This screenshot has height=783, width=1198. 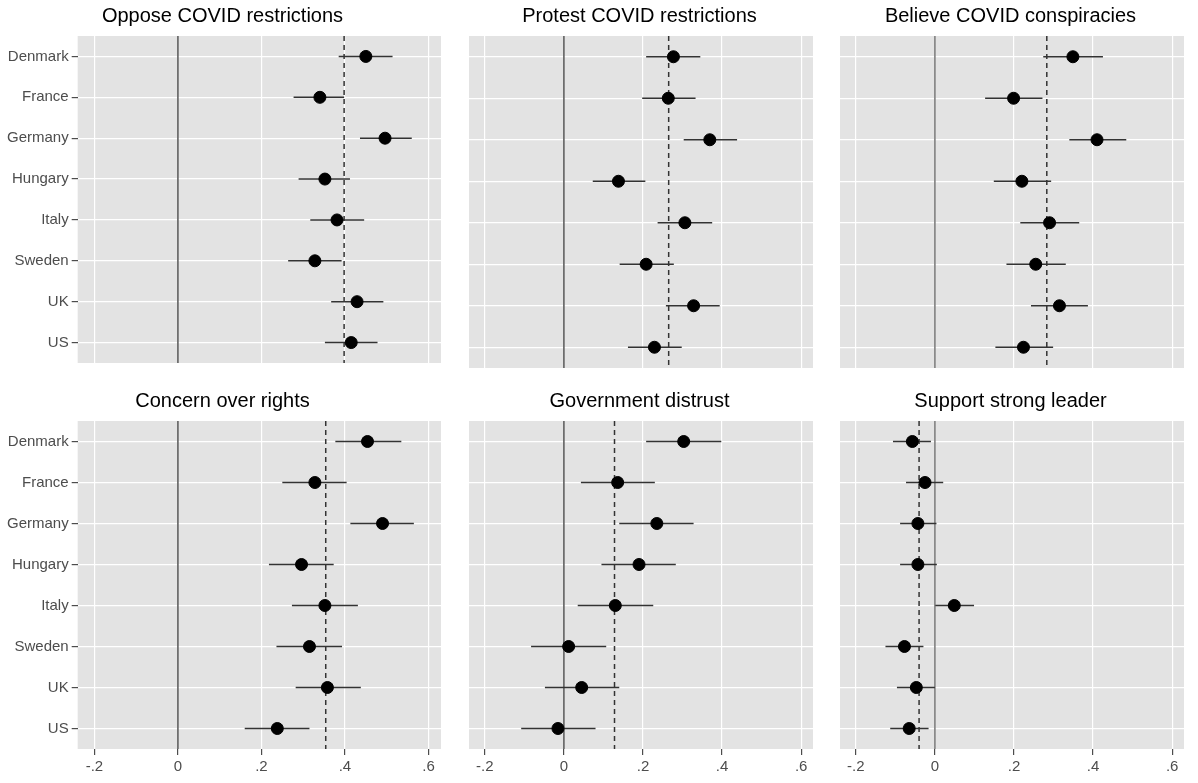 What do you see at coordinates (639, 399) in the screenshot?
I see `chart-title: Government distrust` at bounding box center [639, 399].